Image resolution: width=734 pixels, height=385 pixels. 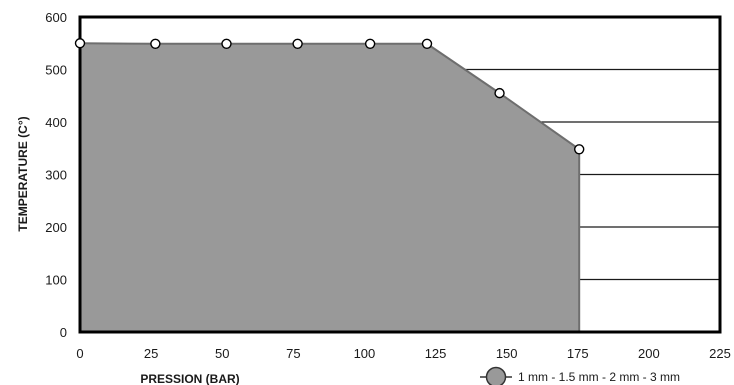 What do you see at coordinates (599, 377) in the screenshot?
I see `legend-label: 1 mm - 1.5 mm - 2 mm - 3 mm` at bounding box center [599, 377].